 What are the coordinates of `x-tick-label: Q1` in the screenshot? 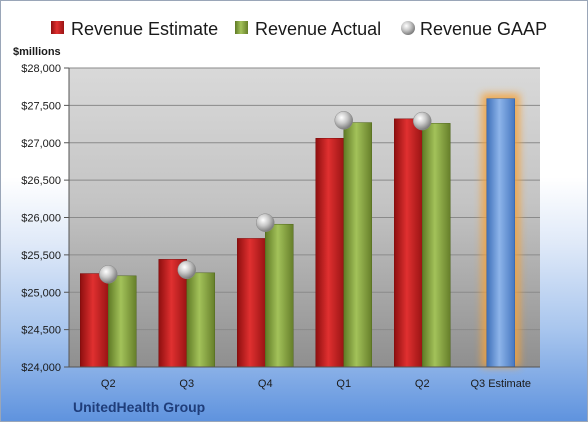 It's located at (343, 384).